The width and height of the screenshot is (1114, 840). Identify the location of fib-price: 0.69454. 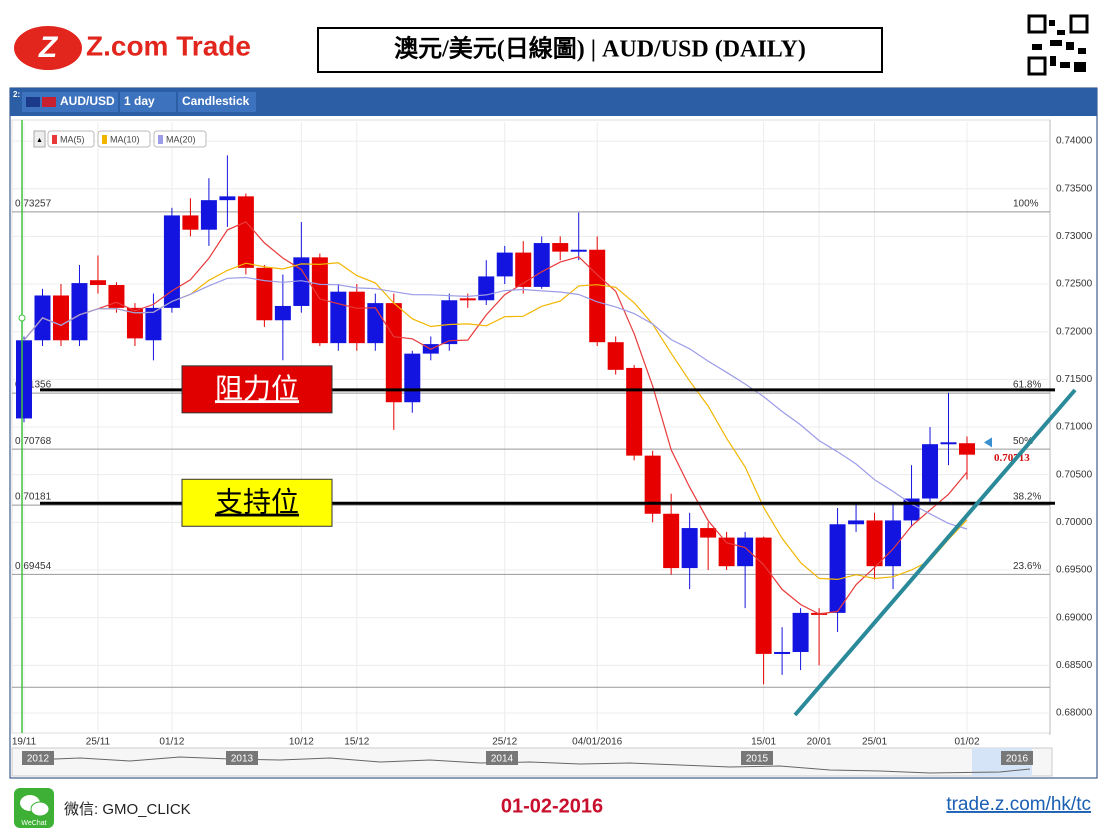
(33, 566).